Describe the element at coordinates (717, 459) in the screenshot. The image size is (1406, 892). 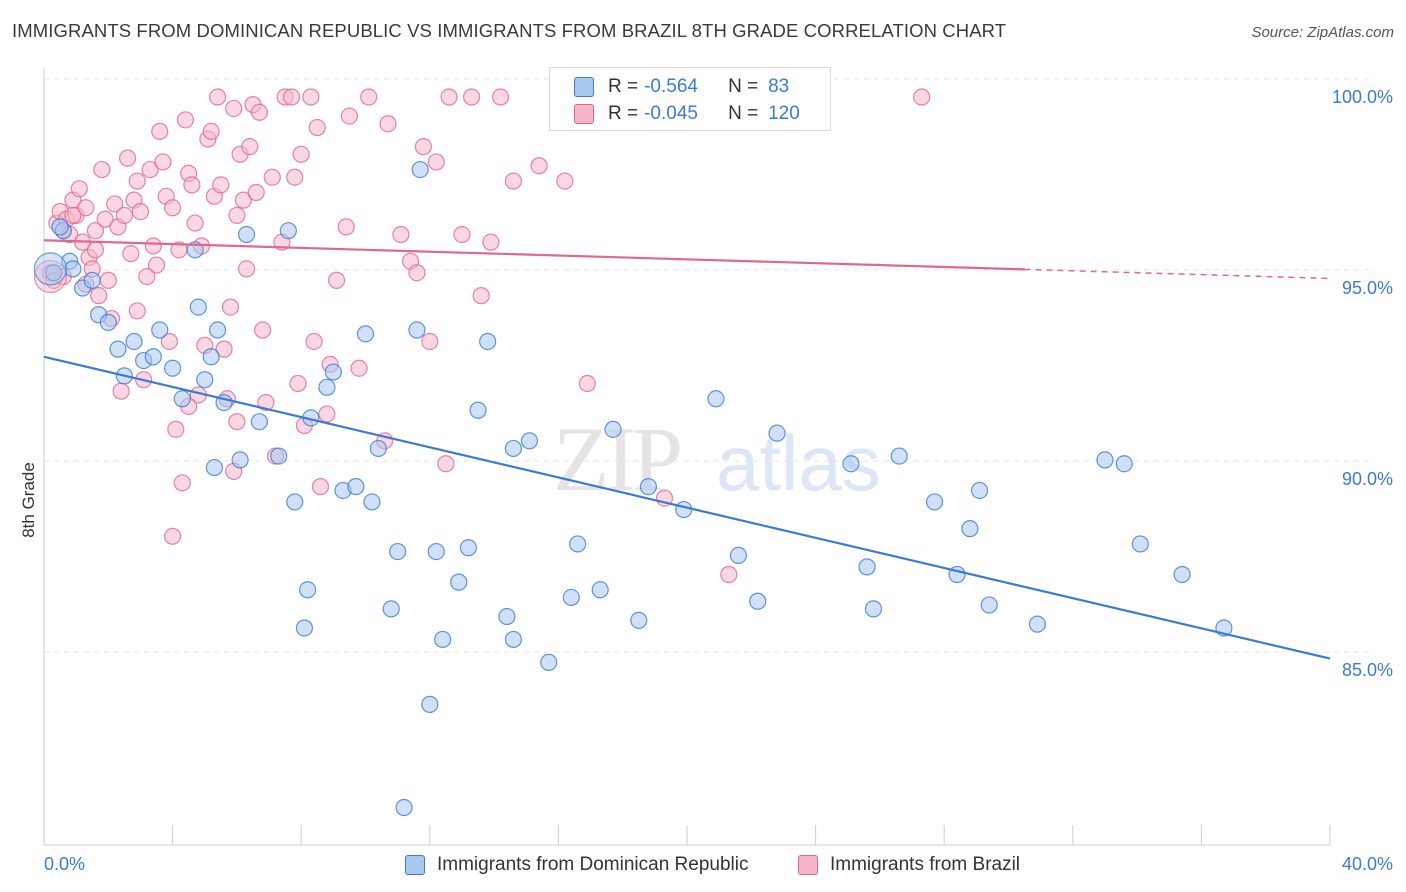
I see `watermark: ZIP atlas` at that location.